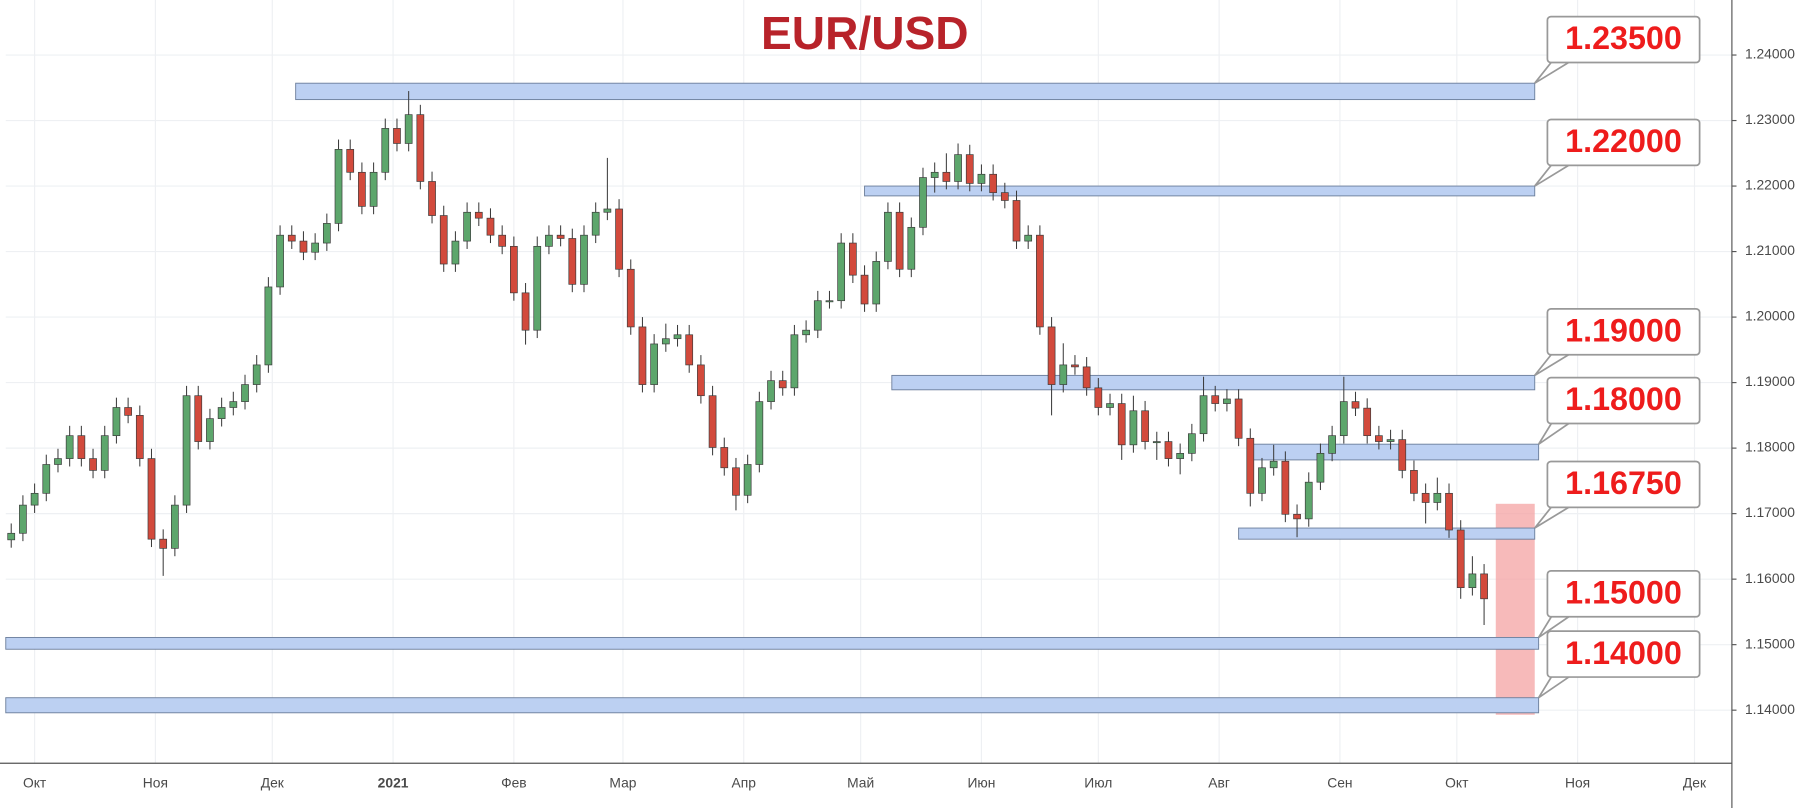 Image resolution: width=1808 pixels, height=808 pixels. I want to click on y-tick-label: 1.19000, so click(1770, 381).